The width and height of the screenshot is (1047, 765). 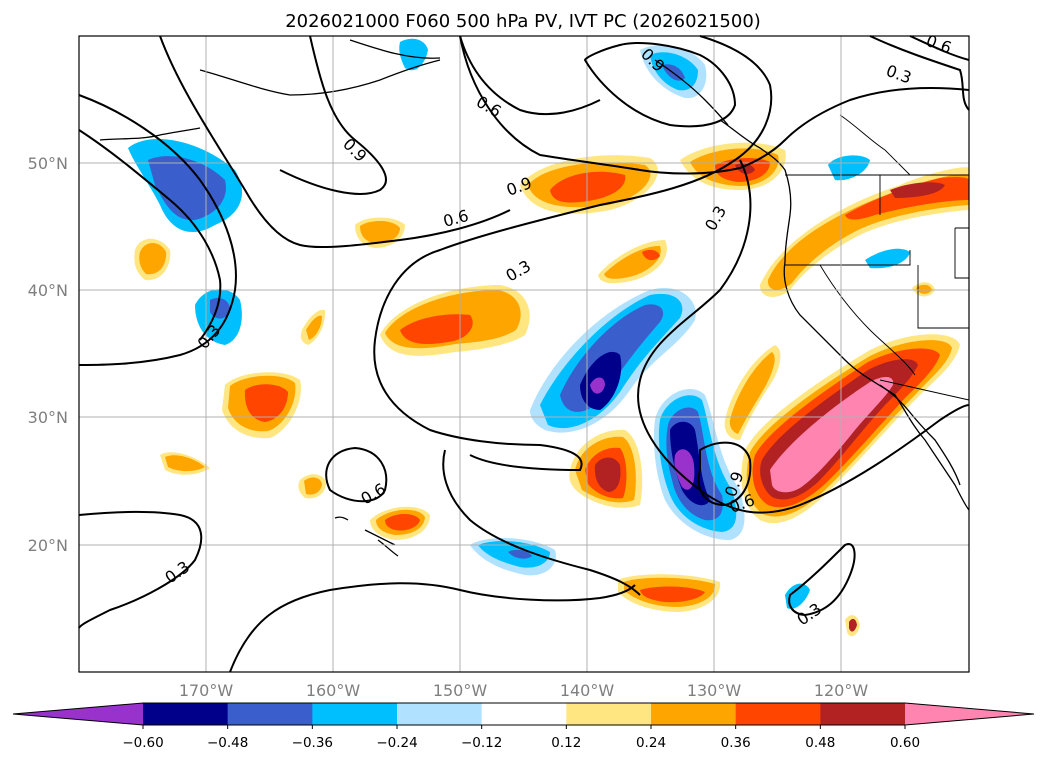 What do you see at coordinates (736, 743) in the screenshot?
I see `colorbar-tick-label: 0.36` at bounding box center [736, 743].